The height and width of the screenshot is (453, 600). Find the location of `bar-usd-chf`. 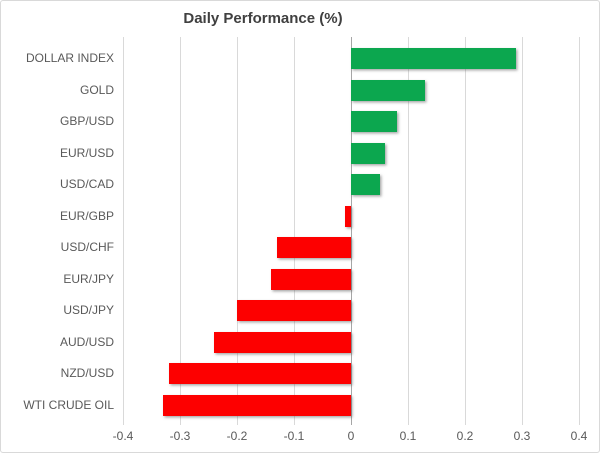

bar-usd-chf is located at coordinates (313, 248).